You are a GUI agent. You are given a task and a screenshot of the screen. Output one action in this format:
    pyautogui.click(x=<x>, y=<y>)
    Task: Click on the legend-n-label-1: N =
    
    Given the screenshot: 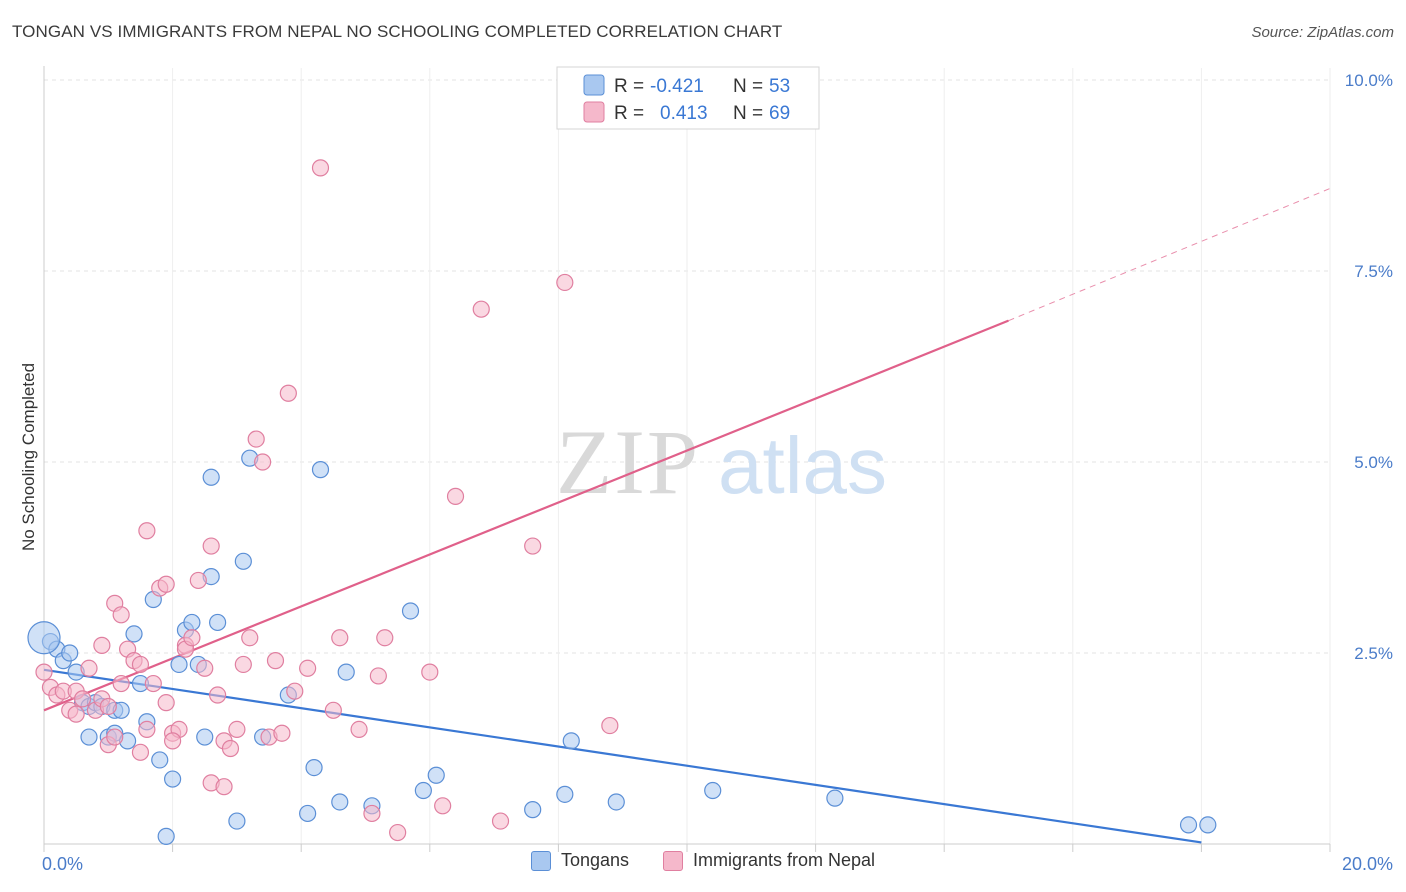 What is the action you would take?
    pyautogui.click(x=750, y=113)
    